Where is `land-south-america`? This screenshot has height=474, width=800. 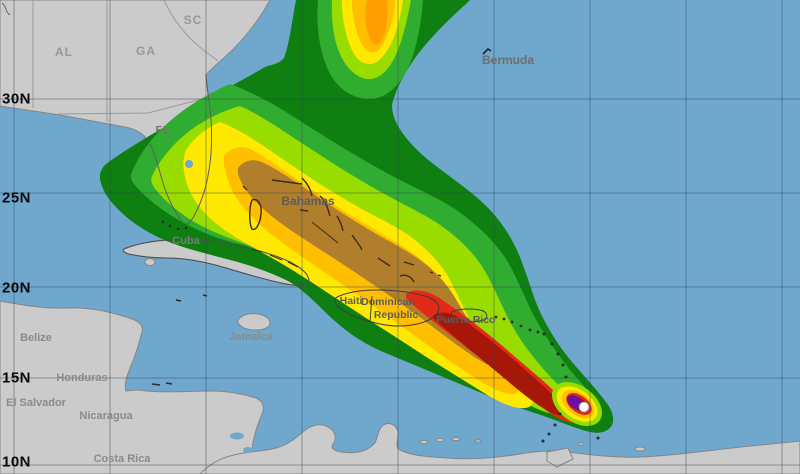 land-south-america is located at coordinates (499, 448).